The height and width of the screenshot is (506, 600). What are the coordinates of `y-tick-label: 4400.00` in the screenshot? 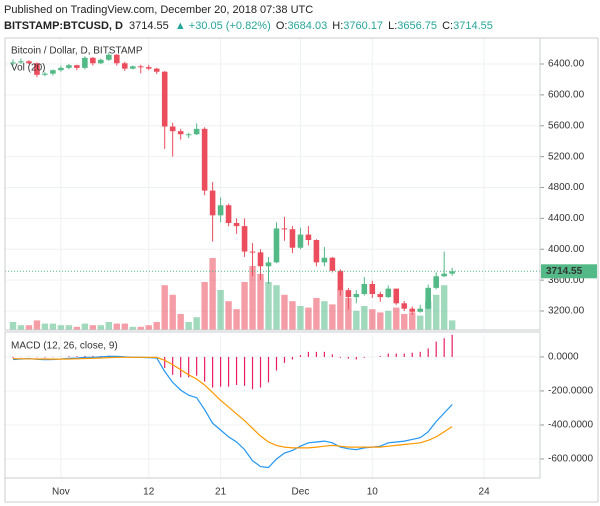 It's located at (566, 218).